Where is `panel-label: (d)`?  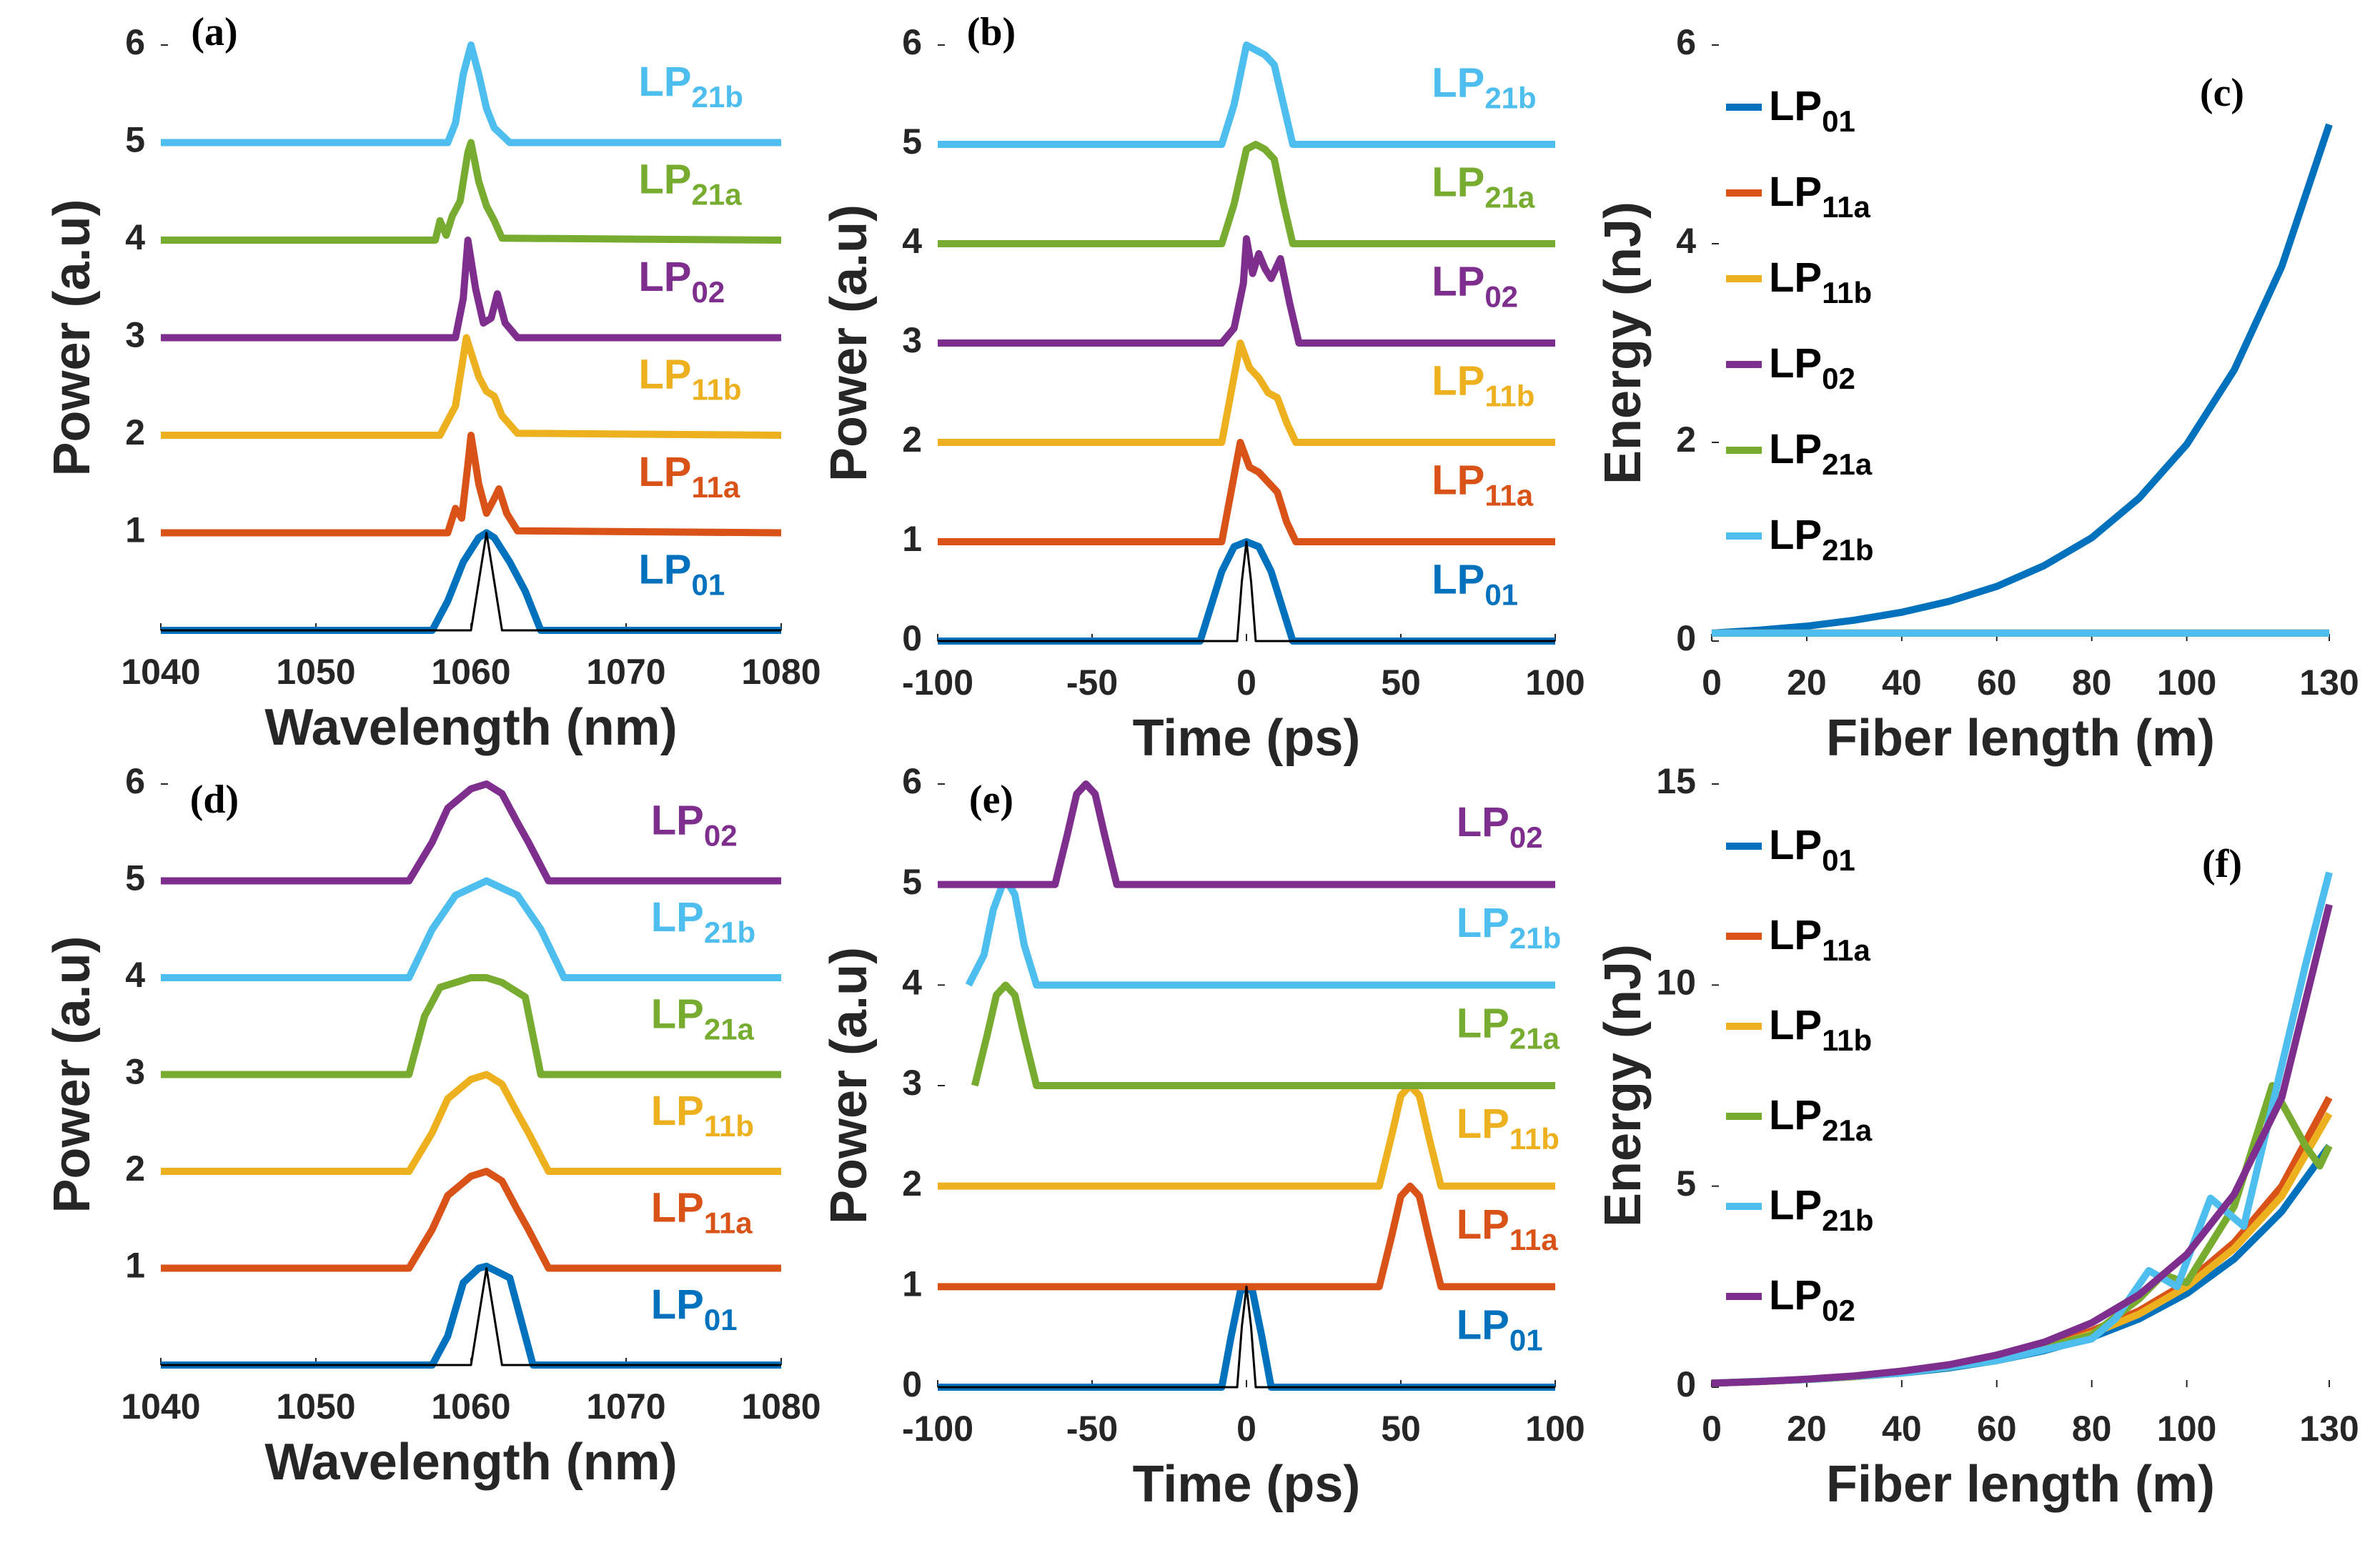
panel-label: (d) is located at coordinates (214, 800).